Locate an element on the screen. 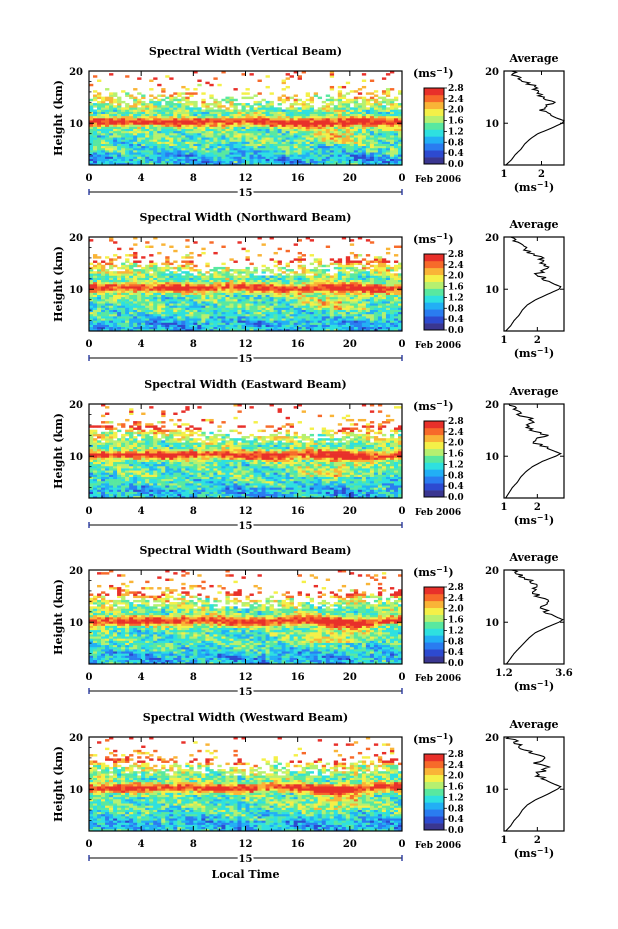 The width and height of the screenshot is (618, 929). y-axis-label: Height (km) is located at coordinates (58, 118).